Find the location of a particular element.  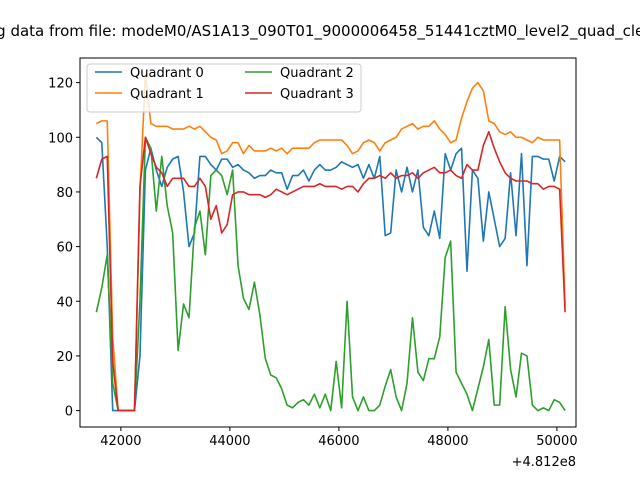

legend-label: Quadrant 3 is located at coordinates (317, 94).